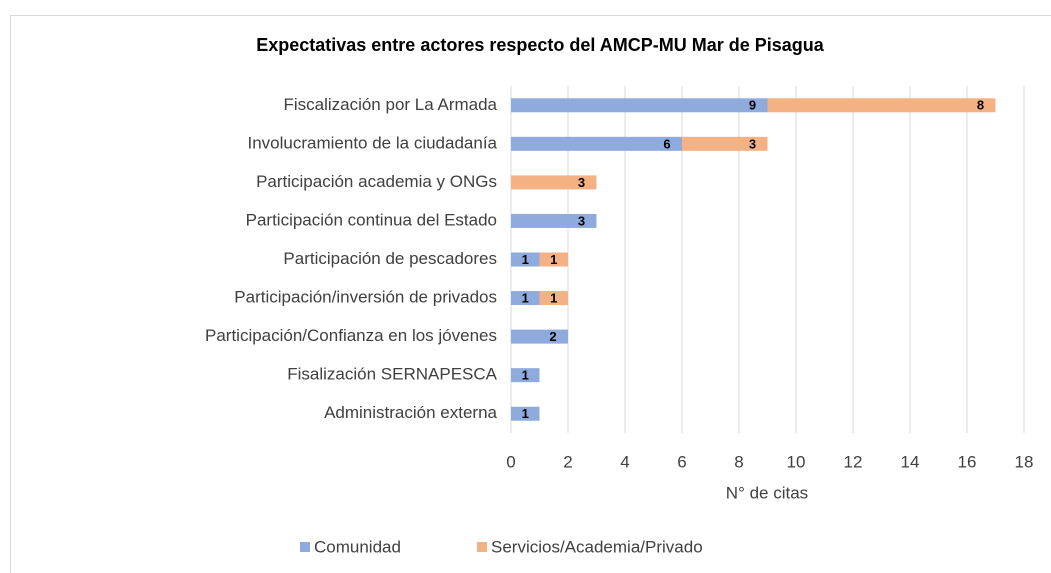 The image size is (1051, 573). Describe the element at coordinates (365, 297) in the screenshot. I see `y-tick-label: Participación/inversión de privados` at that location.